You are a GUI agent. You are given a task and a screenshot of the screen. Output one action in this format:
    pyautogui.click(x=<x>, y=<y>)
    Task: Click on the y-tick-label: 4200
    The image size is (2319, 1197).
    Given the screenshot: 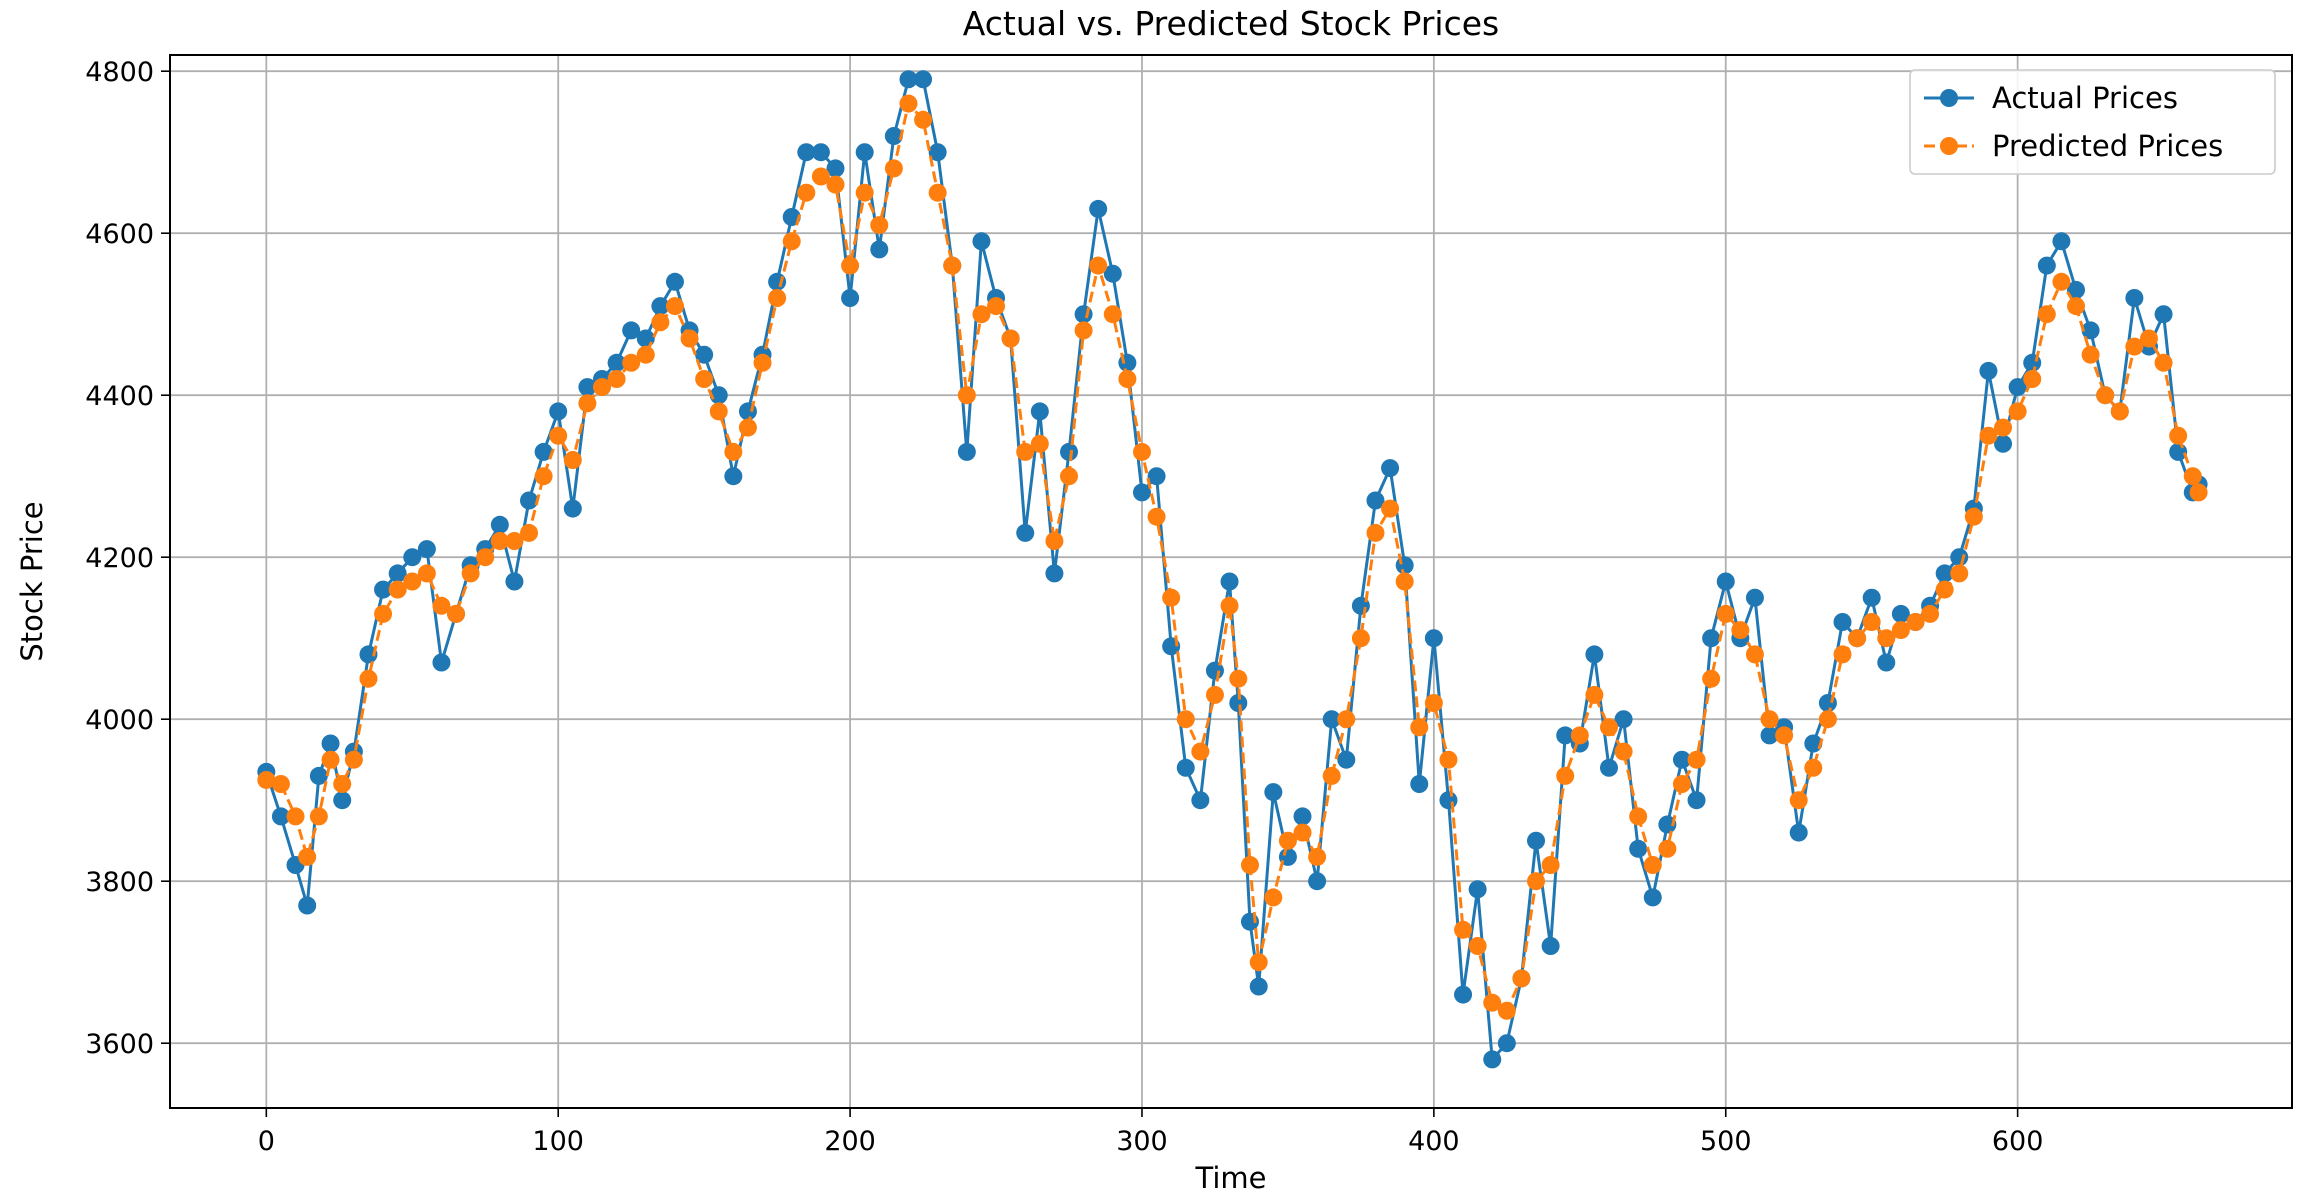 What is the action you would take?
    pyautogui.click(x=119, y=558)
    